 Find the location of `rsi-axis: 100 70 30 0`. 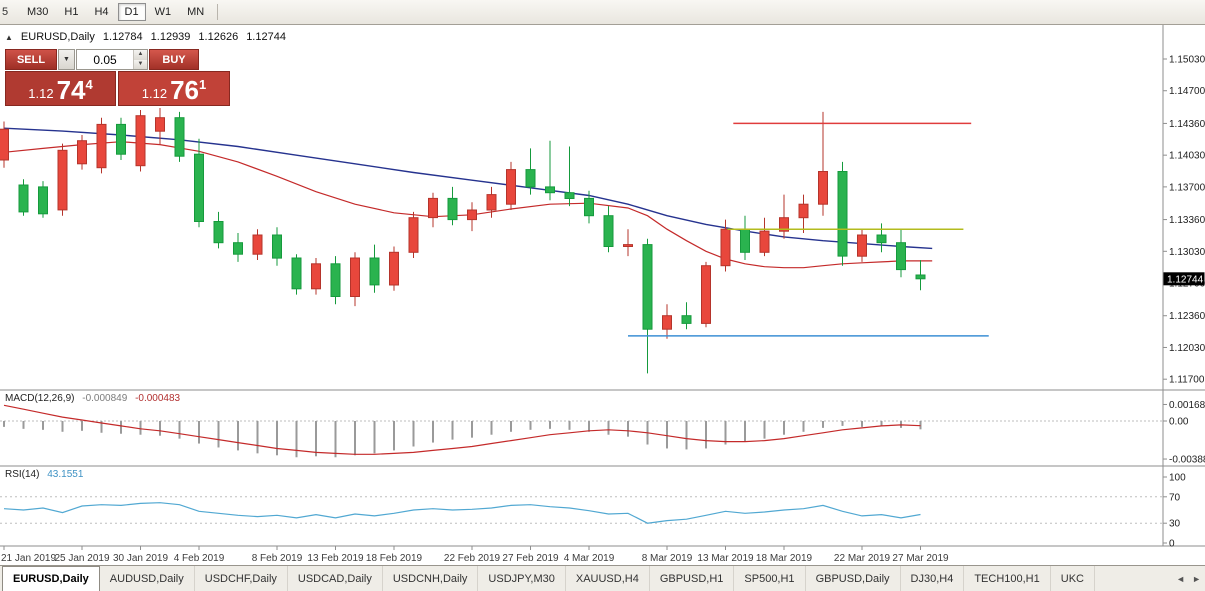

rsi-axis: 100 70 30 0 is located at coordinates (1174, 511).